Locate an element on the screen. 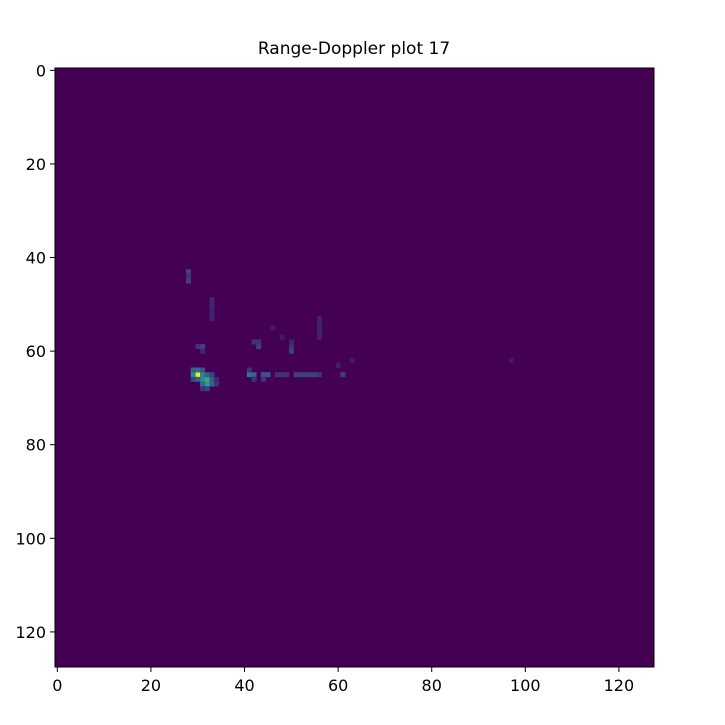  x-tick-label: 80 is located at coordinates (432, 685).